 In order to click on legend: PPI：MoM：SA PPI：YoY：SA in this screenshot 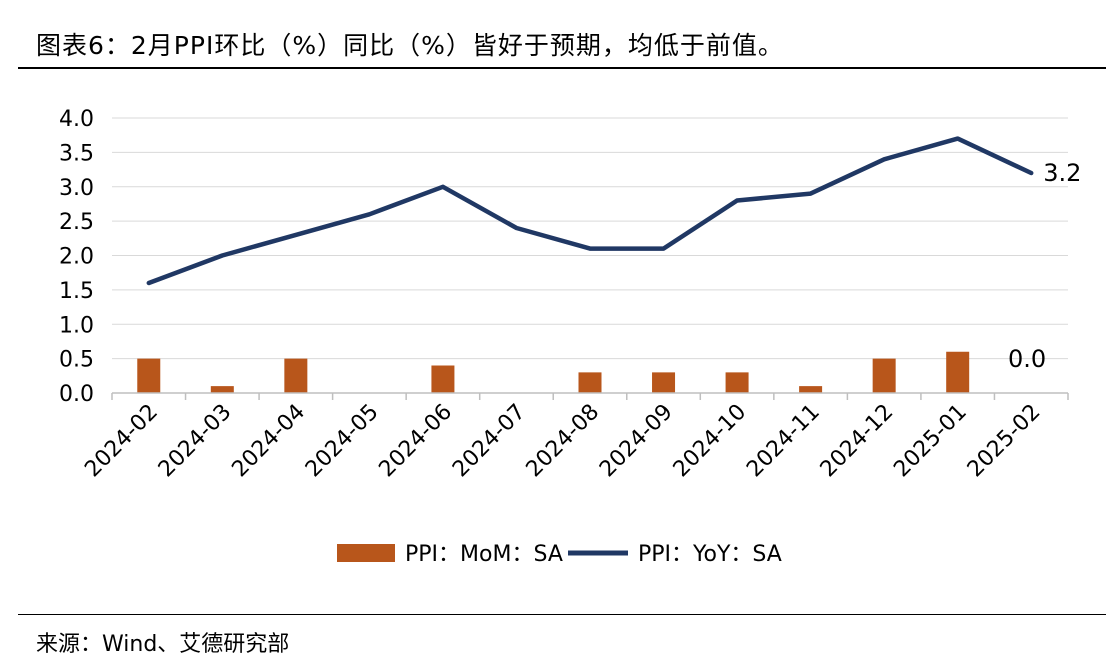, I will do `click(559, 554)`.